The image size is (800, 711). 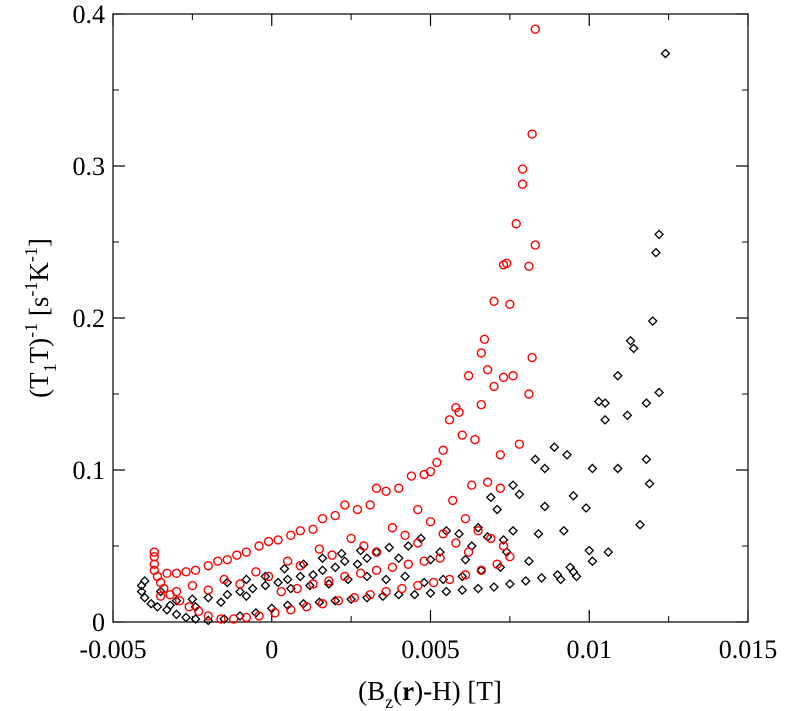 What do you see at coordinates (271, 649) in the screenshot?
I see `x-tick-label: 0` at bounding box center [271, 649].